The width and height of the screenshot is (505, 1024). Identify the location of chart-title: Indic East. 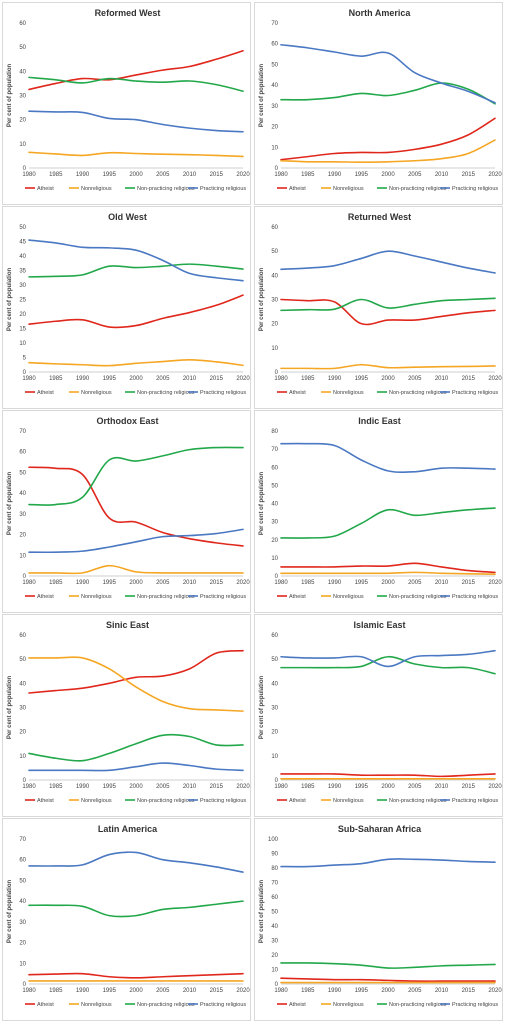
(379, 421).